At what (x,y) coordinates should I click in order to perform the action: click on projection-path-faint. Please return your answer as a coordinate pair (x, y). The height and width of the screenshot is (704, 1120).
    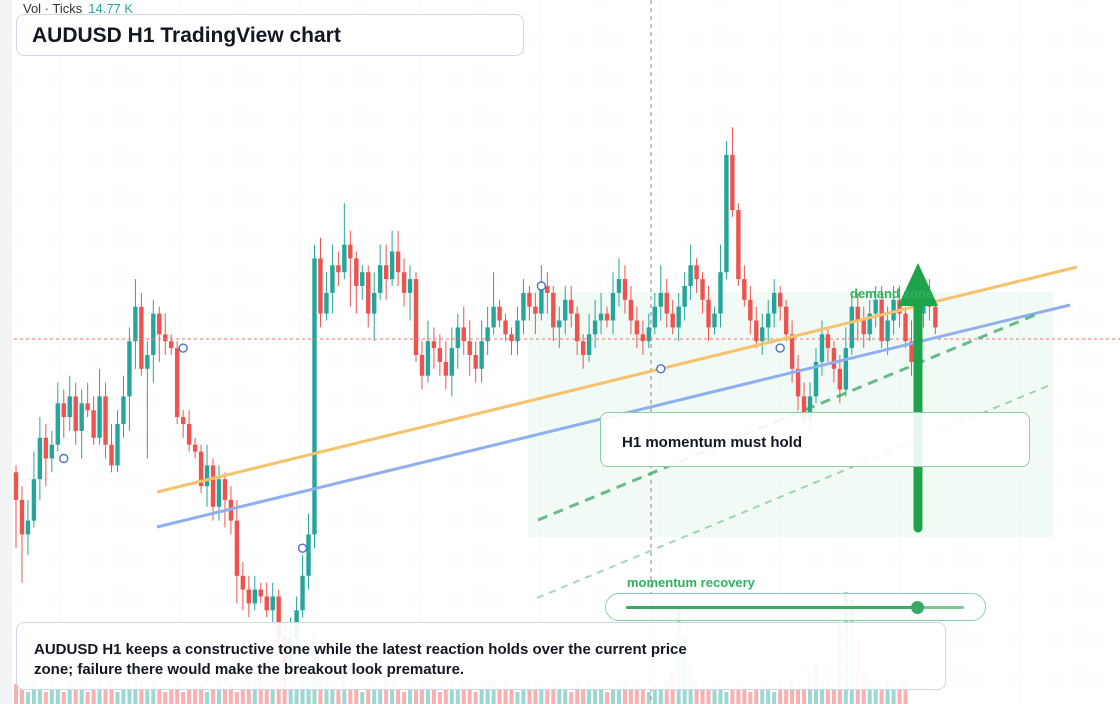
    Looking at the image, I should click on (793, 491).